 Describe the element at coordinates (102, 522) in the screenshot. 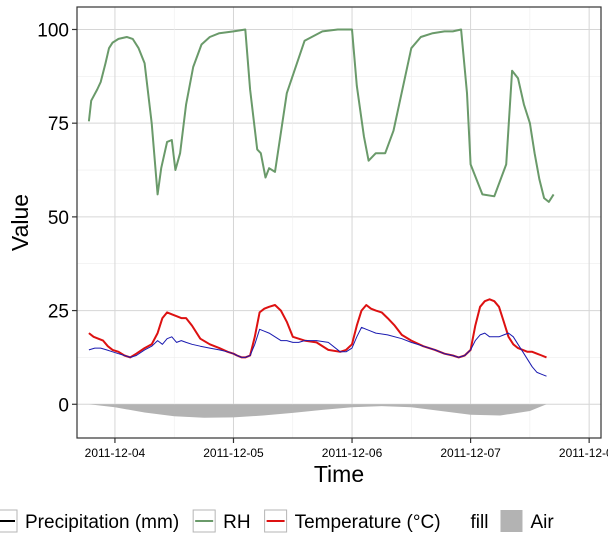

I see `legend-label: Precipitation (mm)` at that location.